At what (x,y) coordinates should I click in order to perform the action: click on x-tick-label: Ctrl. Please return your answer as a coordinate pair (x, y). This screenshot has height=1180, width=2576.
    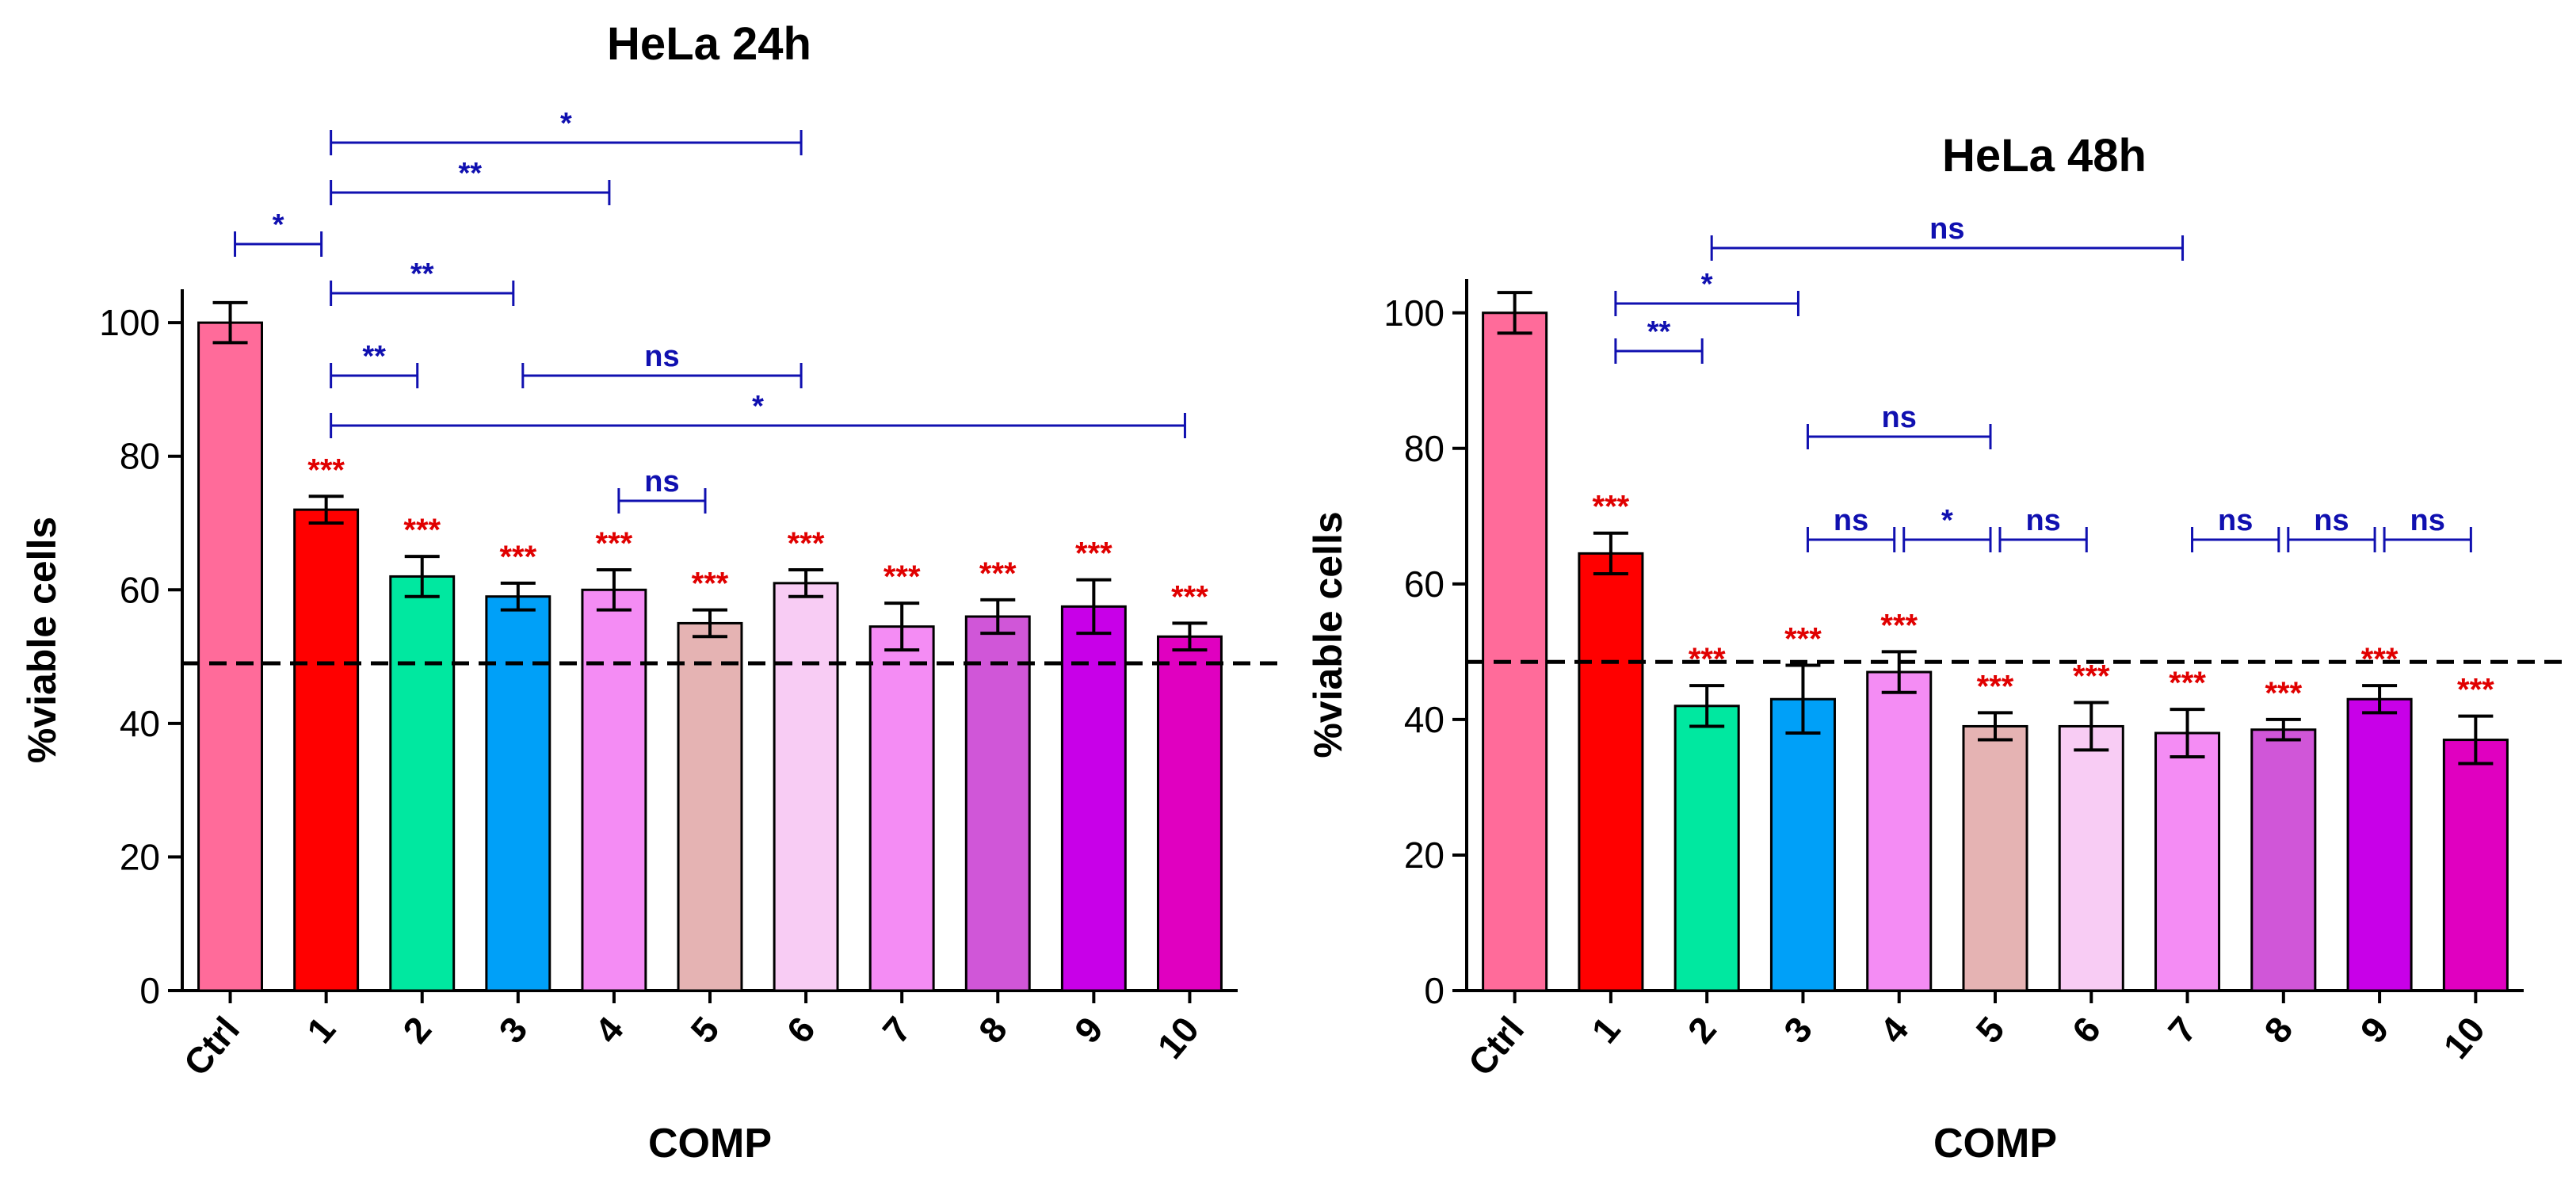
    Looking at the image, I should click on (1496, 1046).